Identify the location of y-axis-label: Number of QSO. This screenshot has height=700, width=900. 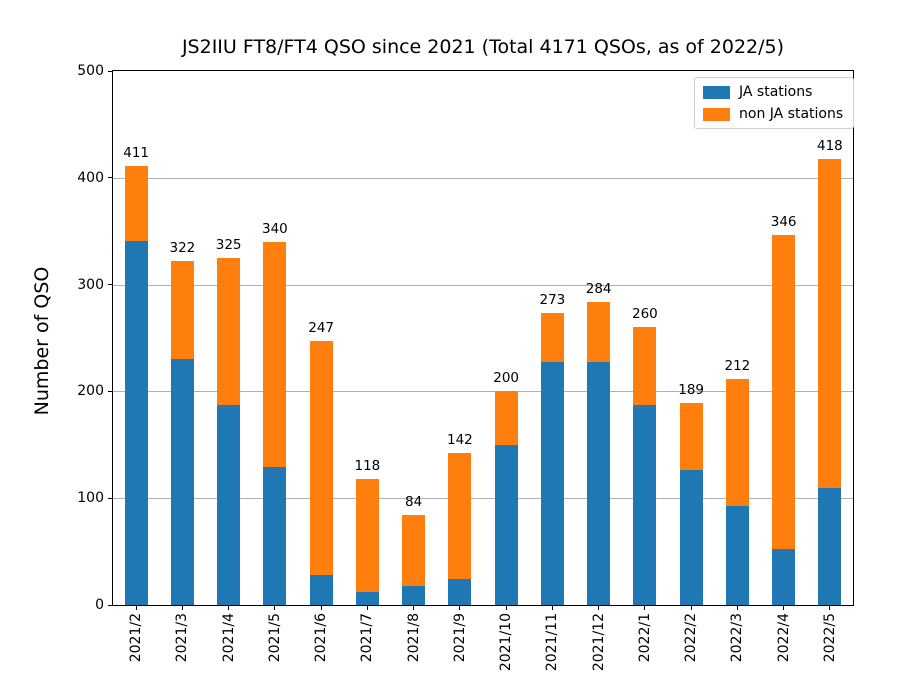
(42, 341).